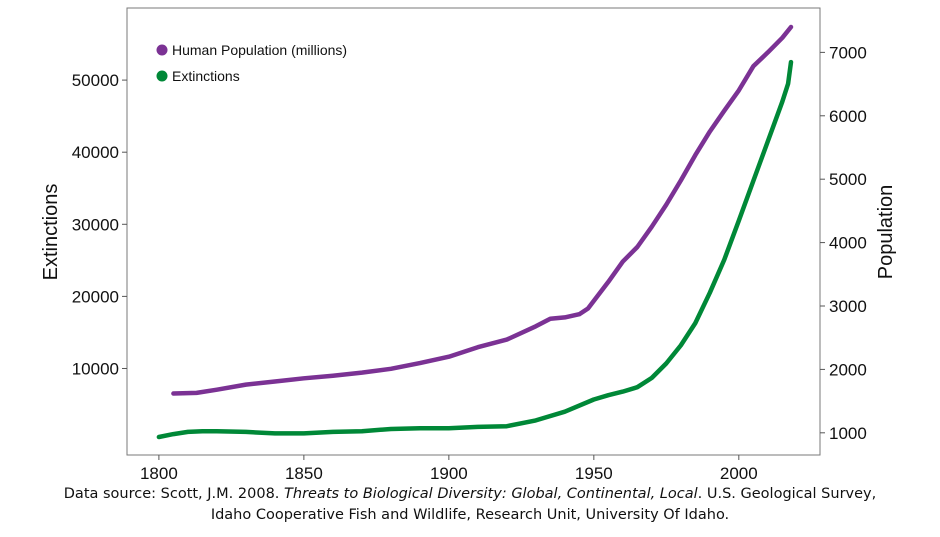 The width and height of the screenshot is (940, 537). What do you see at coordinates (848, 433) in the screenshot?
I see `right-y-tick-label: 1000` at bounding box center [848, 433].